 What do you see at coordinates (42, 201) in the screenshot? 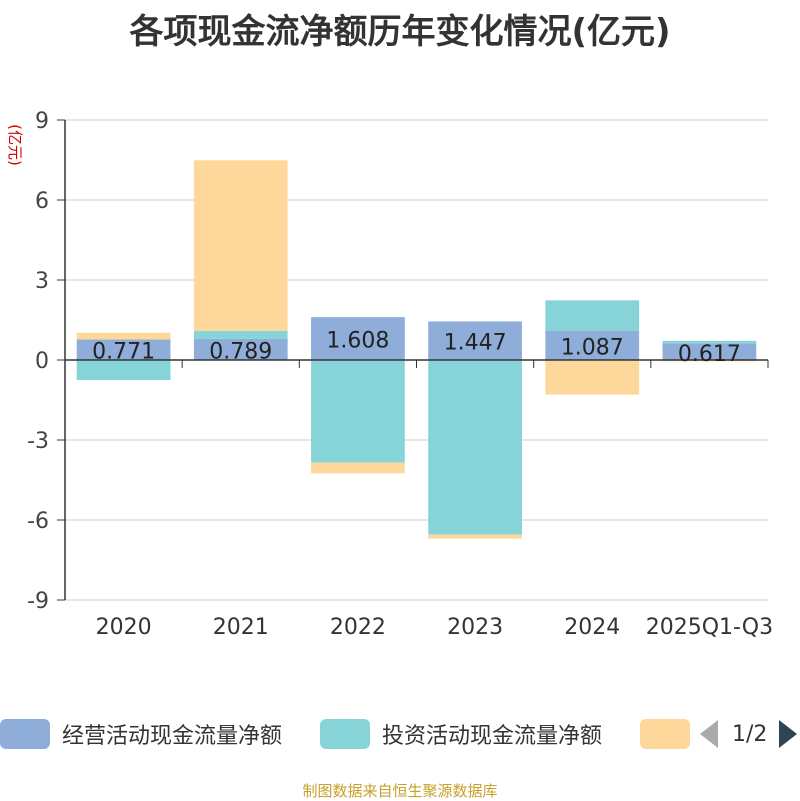
I see `y-tick-label: 6` at bounding box center [42, 201].